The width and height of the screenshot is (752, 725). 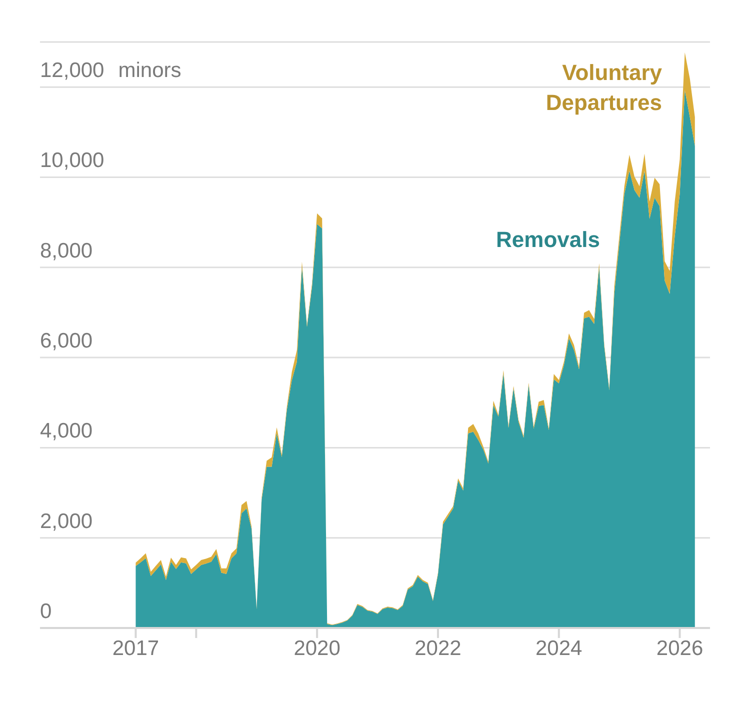 I want to click on y-tick-label: 12,000, so click(x=72, y=70).